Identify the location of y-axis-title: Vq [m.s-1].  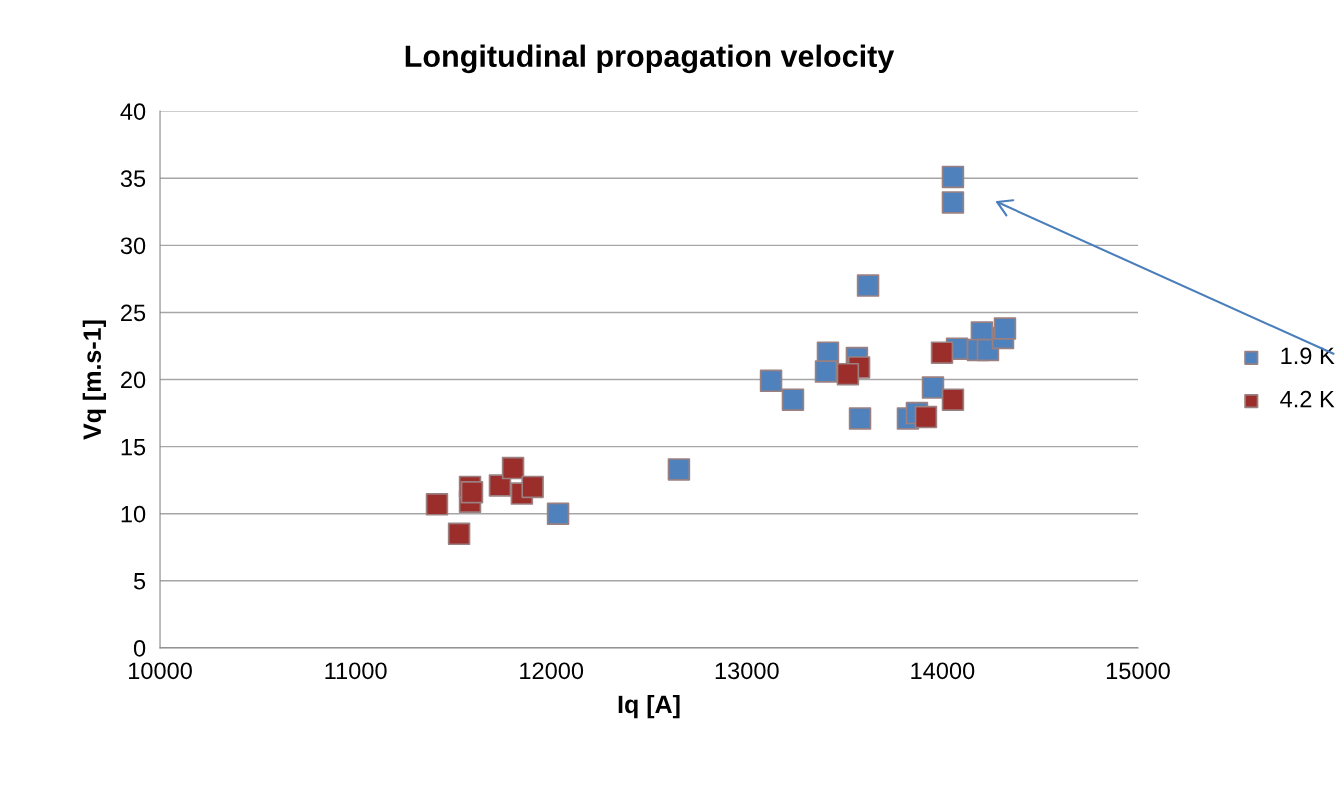
(94, 380).